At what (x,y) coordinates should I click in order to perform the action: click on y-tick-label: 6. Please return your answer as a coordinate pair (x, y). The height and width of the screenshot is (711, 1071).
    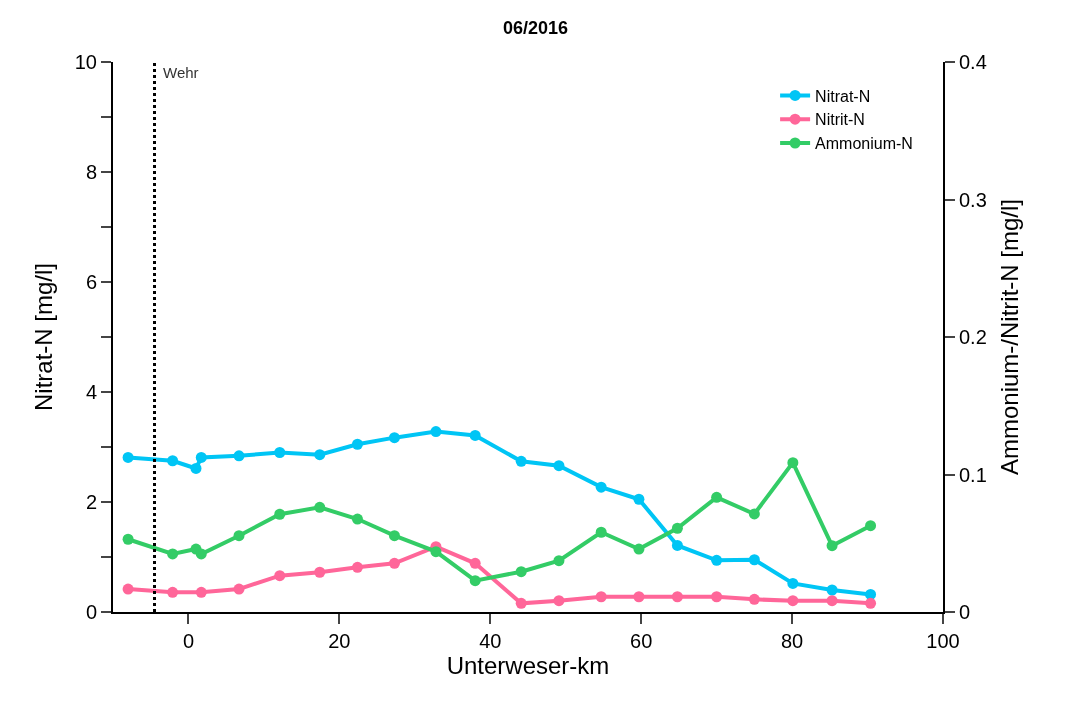
    Looking at the image, I should click on (91, 282).